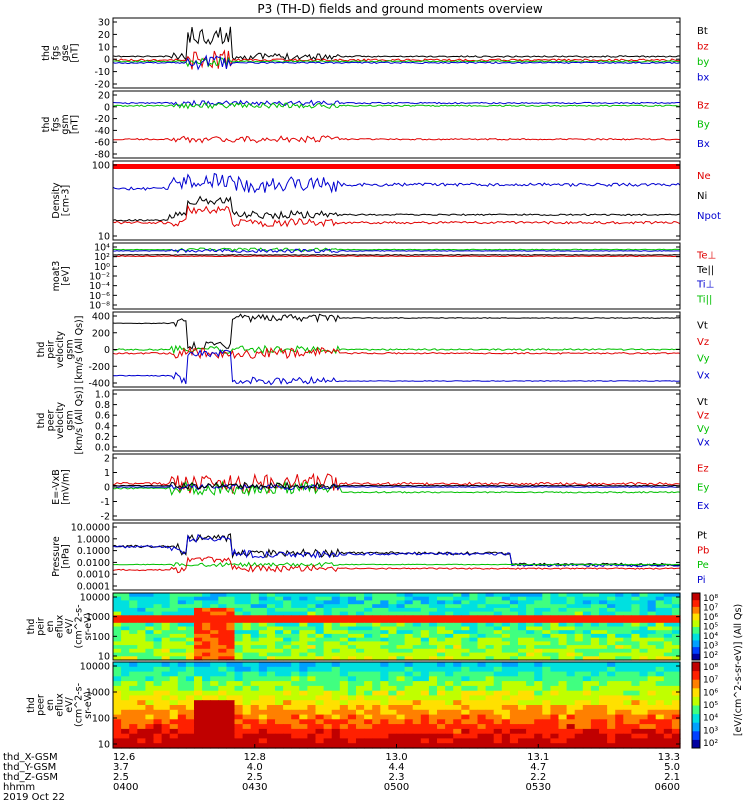 Image resolution: width=750 pixels, height=800 pixels. Describe the element at coordinates (710, 681) in the screenshot. I see `colorbar-tick-label: 10⁷` at that location.